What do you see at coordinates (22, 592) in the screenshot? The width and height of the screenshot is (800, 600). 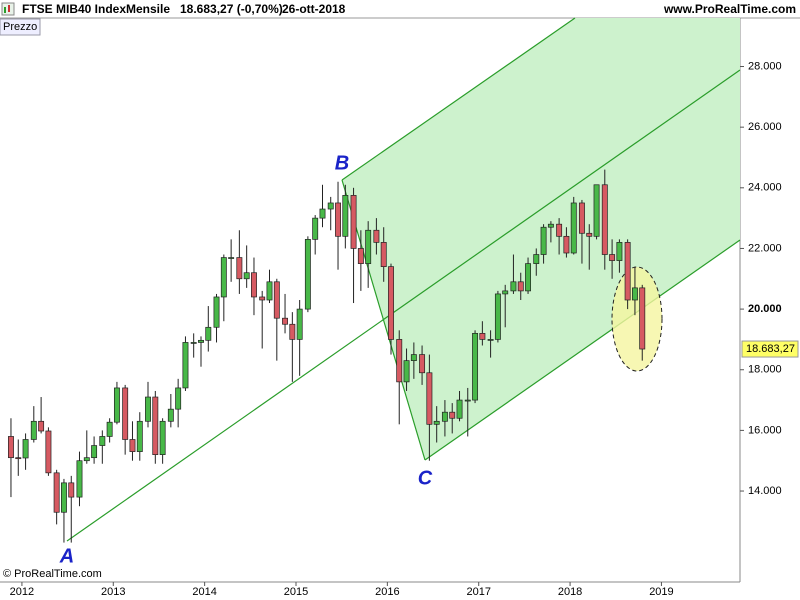 I see `x-tick-label: 2012` at bounding box center [22, 592].